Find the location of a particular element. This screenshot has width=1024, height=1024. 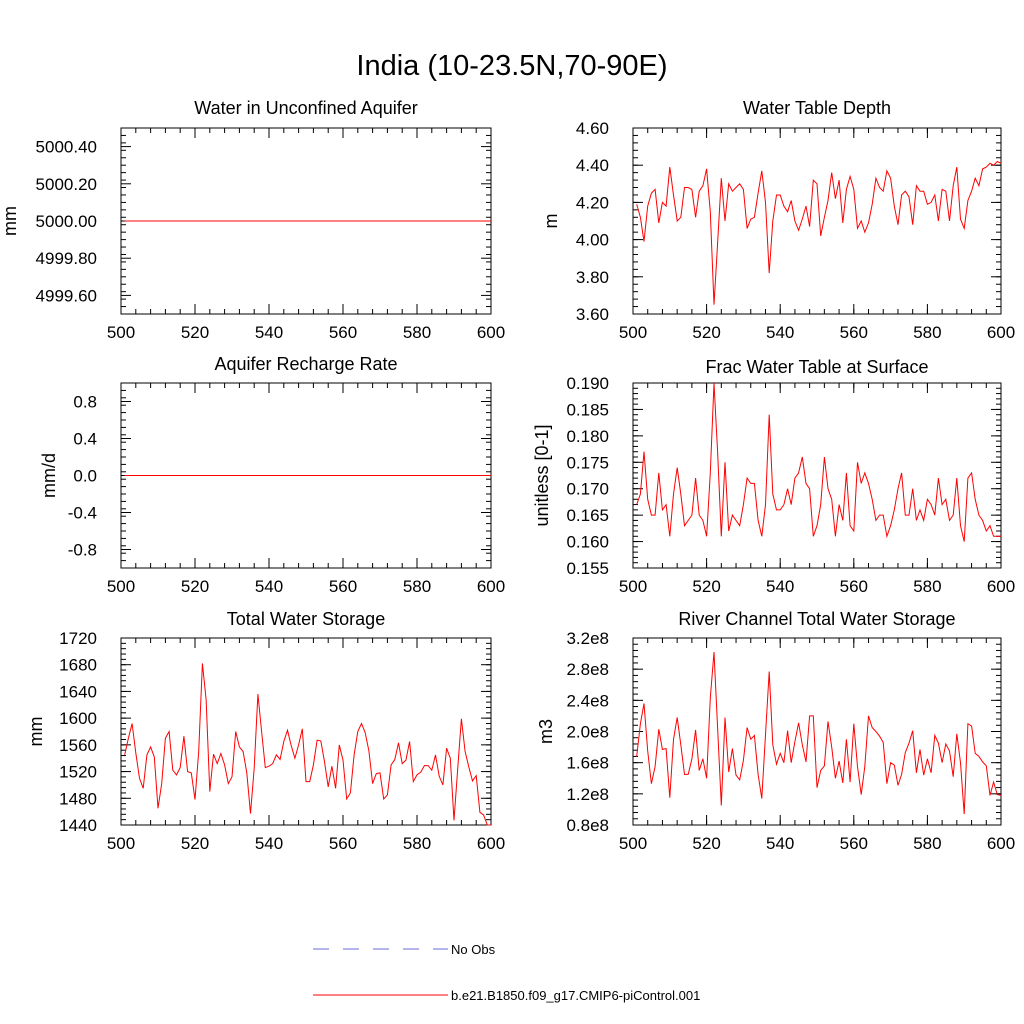

panel-title: Water in Unconfined Aquifer is located at coordinates (305, 108).